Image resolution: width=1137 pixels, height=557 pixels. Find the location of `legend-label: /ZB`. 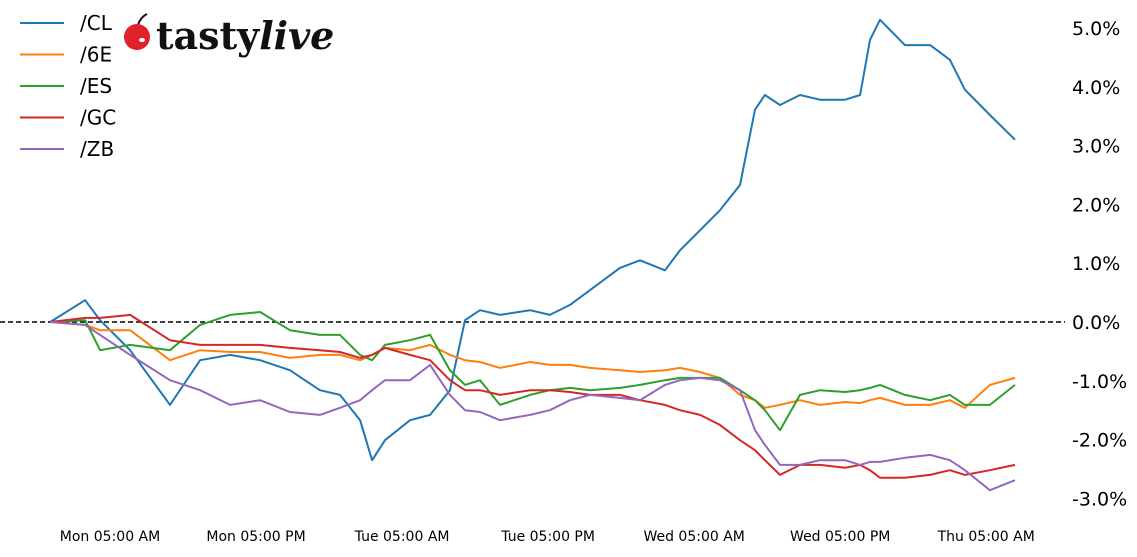

legend-label: /ZB is located at coordinates (97, 149).